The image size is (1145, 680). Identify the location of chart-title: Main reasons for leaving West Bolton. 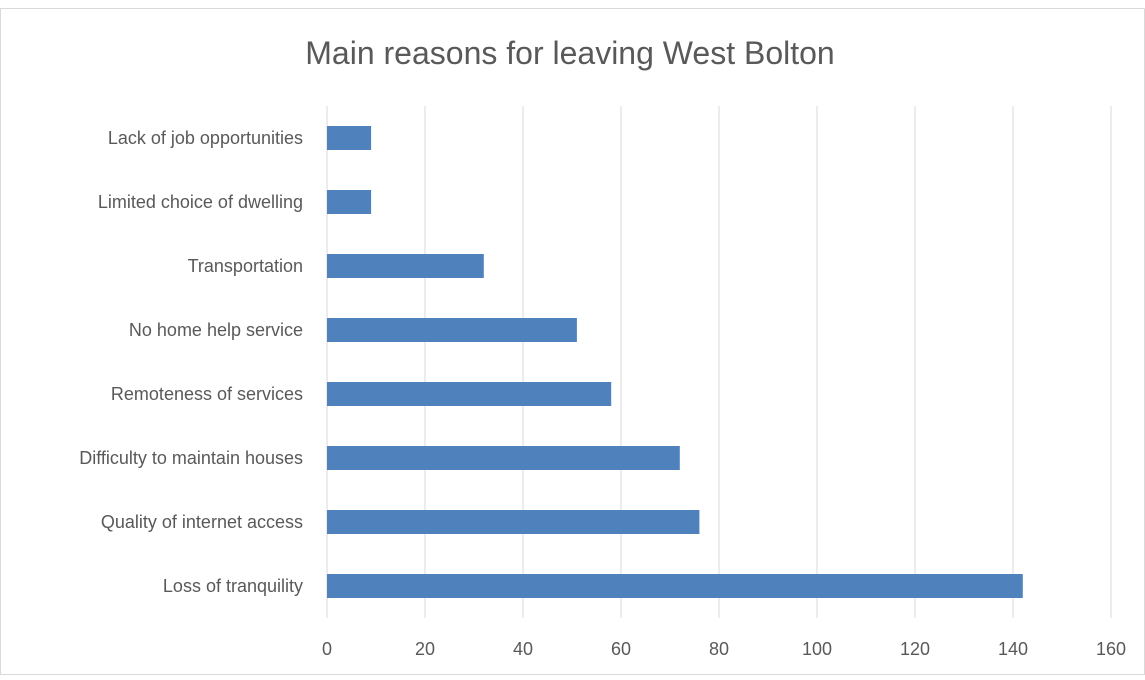
(569, 53).